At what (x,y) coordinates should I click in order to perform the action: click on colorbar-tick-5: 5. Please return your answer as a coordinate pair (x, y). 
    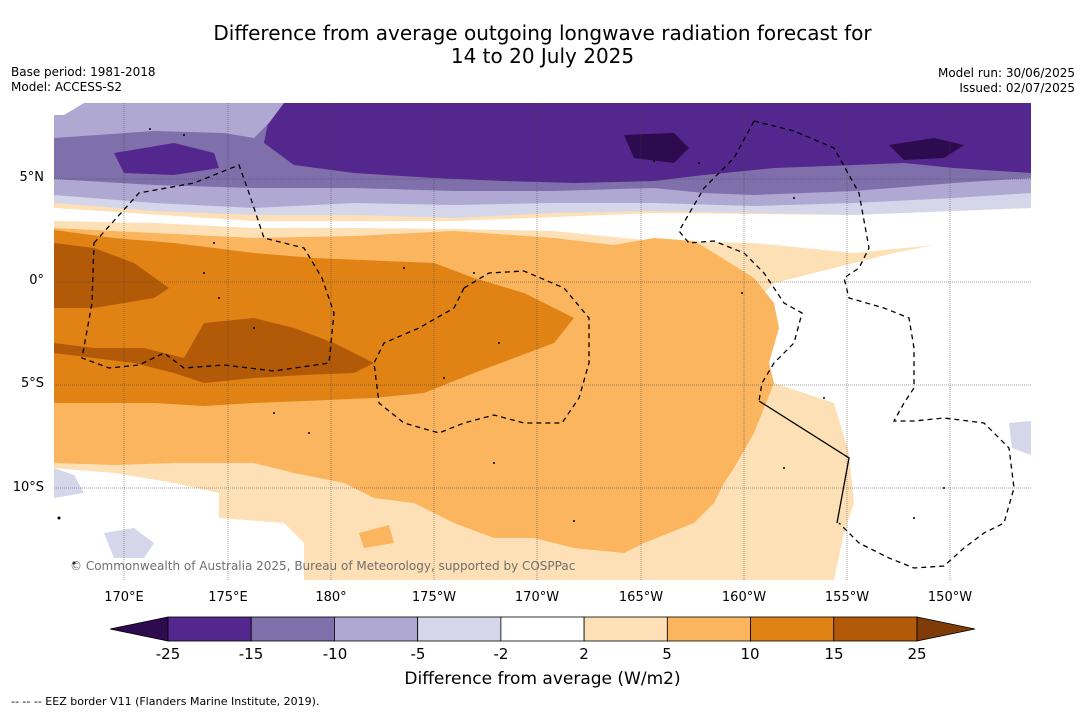
    Looking at the image, I should click on (667, 654).